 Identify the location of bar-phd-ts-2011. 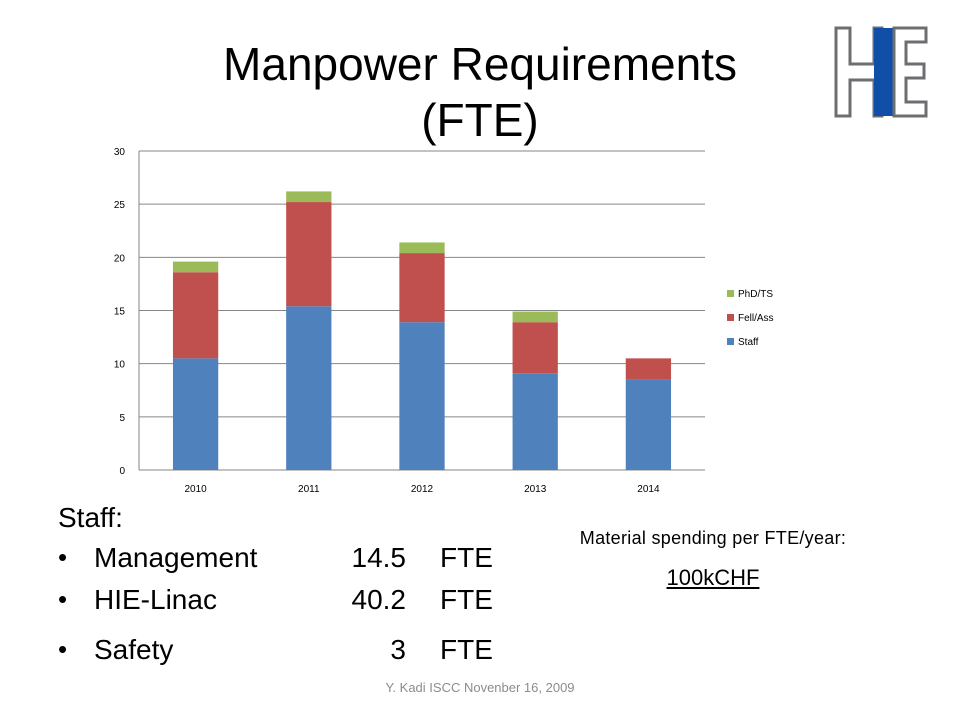
(309, 197).